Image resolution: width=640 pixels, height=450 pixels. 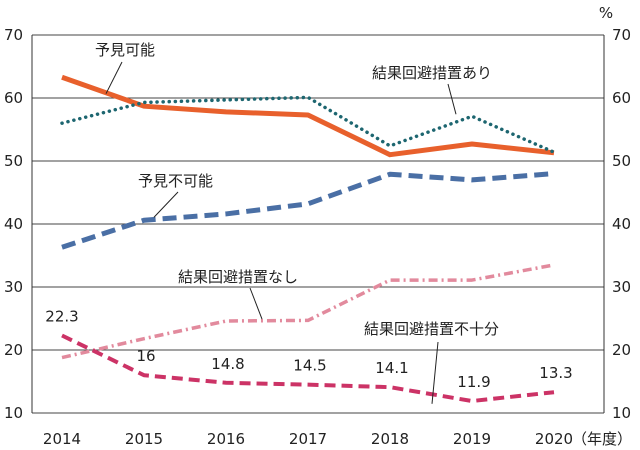 What do you see at coordinates (238, 277) in the screenshot?
I see `series-label-avoidance-none: 結果回避措置なし` at bounding box center [238, 277].